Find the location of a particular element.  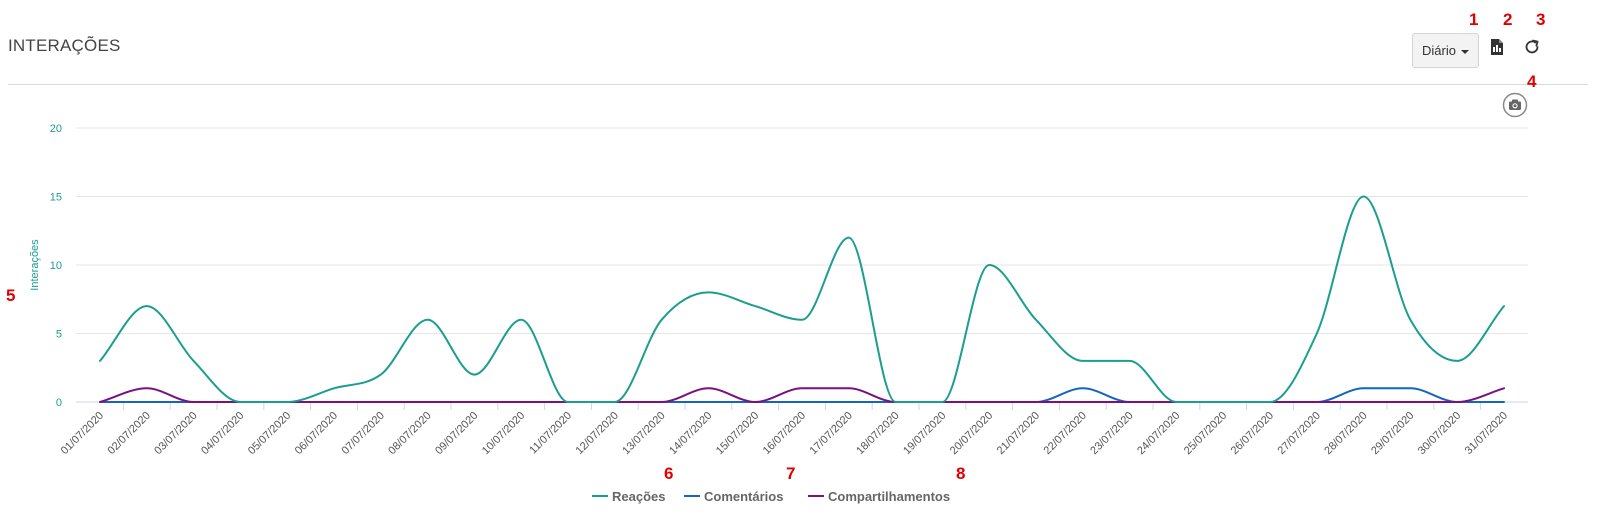

x-tick-label: 23/07/2020 is located at coordinates (1111, 433).